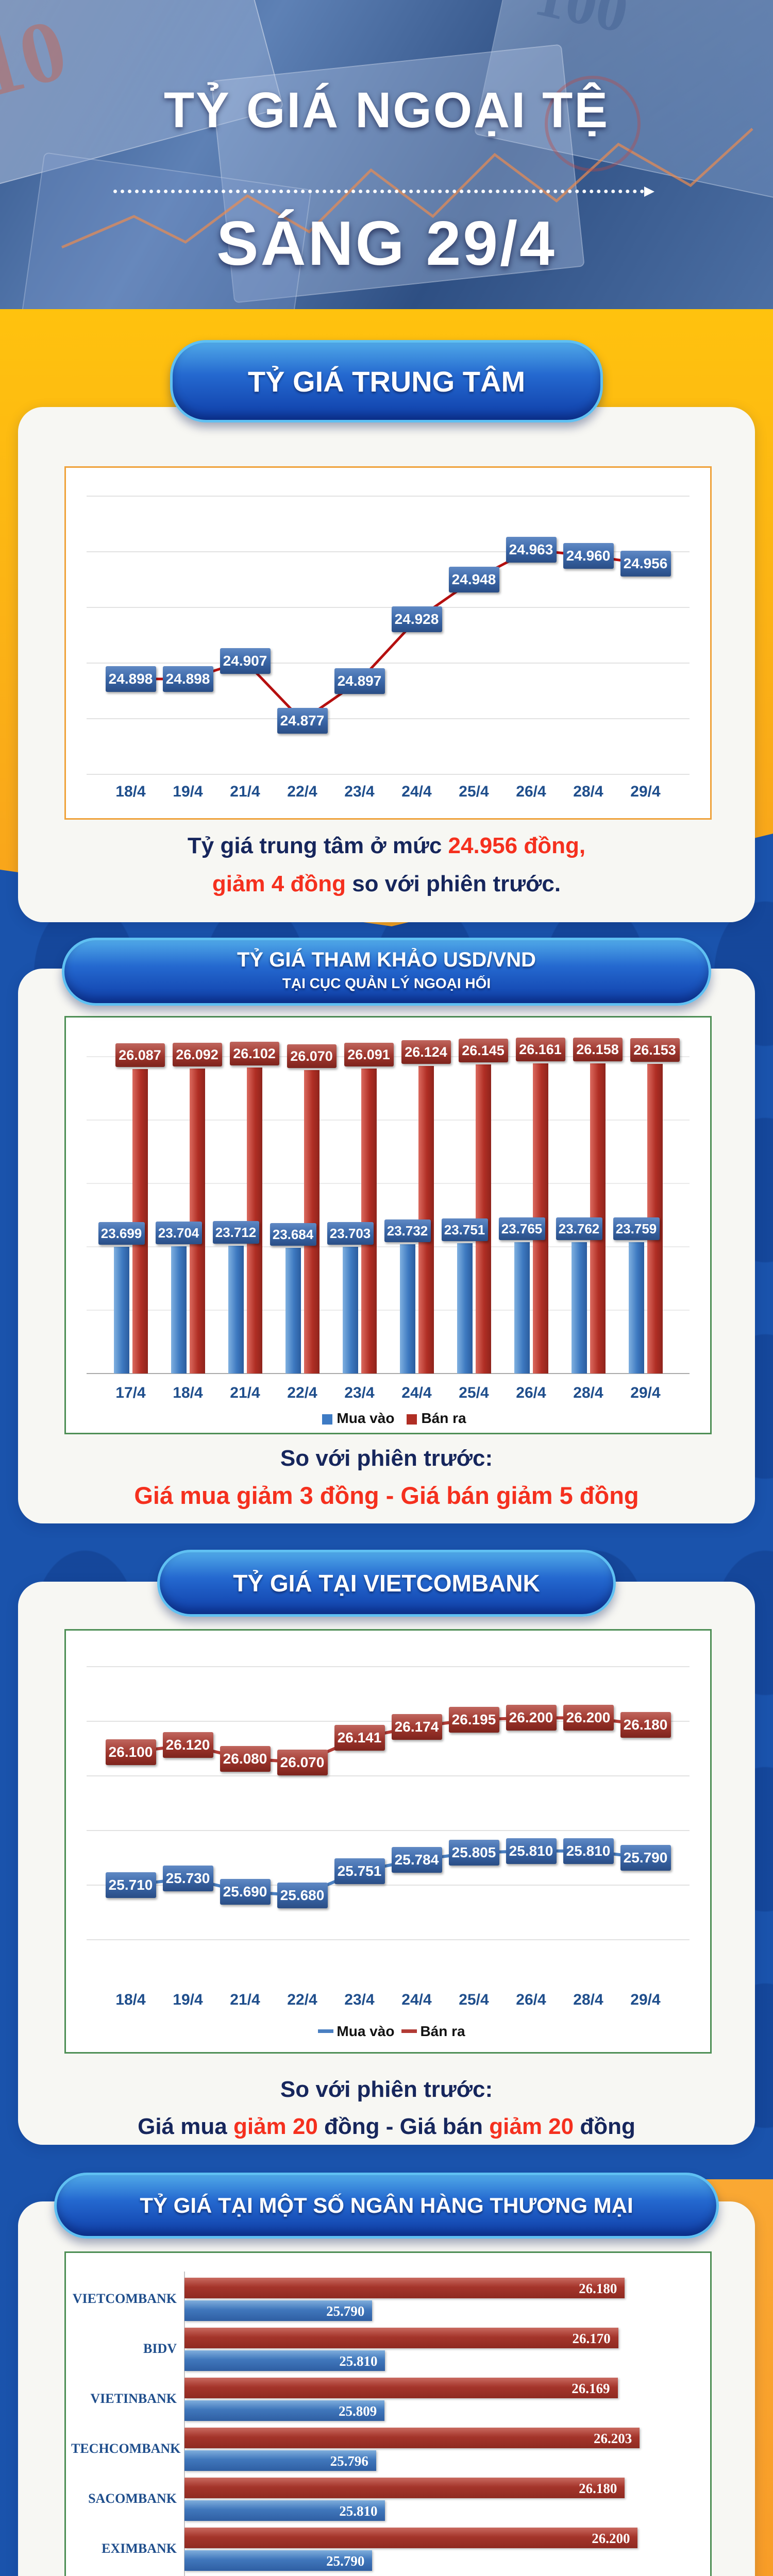  What do you see at coordinates (645, 1724) in the screenshot?
I see `sell-data-label: 26.180` at bounding box center [645, 1724].